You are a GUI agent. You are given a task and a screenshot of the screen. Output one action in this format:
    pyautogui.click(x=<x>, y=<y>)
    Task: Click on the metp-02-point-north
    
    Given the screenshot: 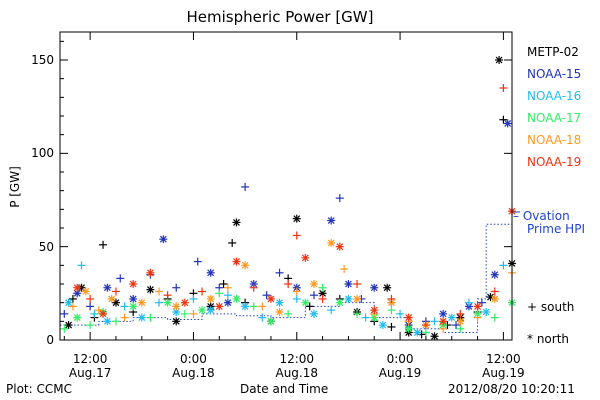 What is the action you would take?
    pyautogui.click(x=150, y=289)
    